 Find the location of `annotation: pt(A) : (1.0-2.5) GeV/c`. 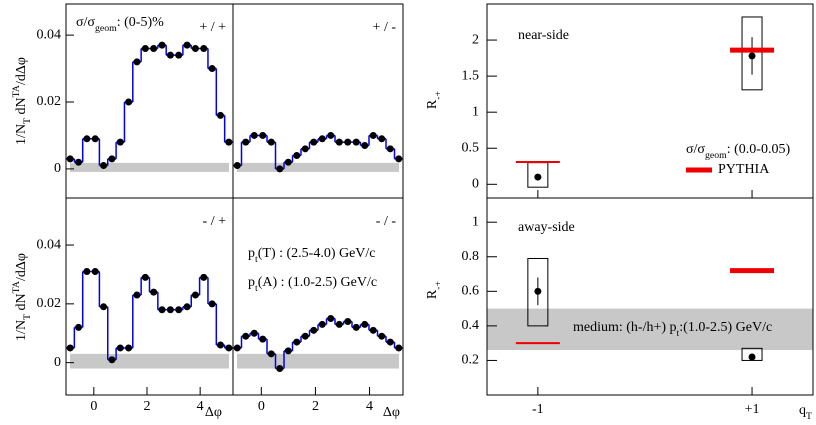

annotation: pt(A) : (1.0-2.5) GeV/c is located at coordinates (312, 284).